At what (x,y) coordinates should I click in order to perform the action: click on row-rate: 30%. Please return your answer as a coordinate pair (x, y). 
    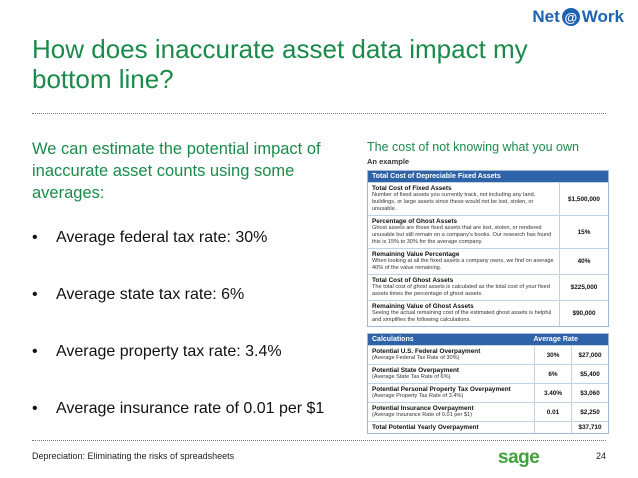
    Looking at the image, I should click on (552, 355).